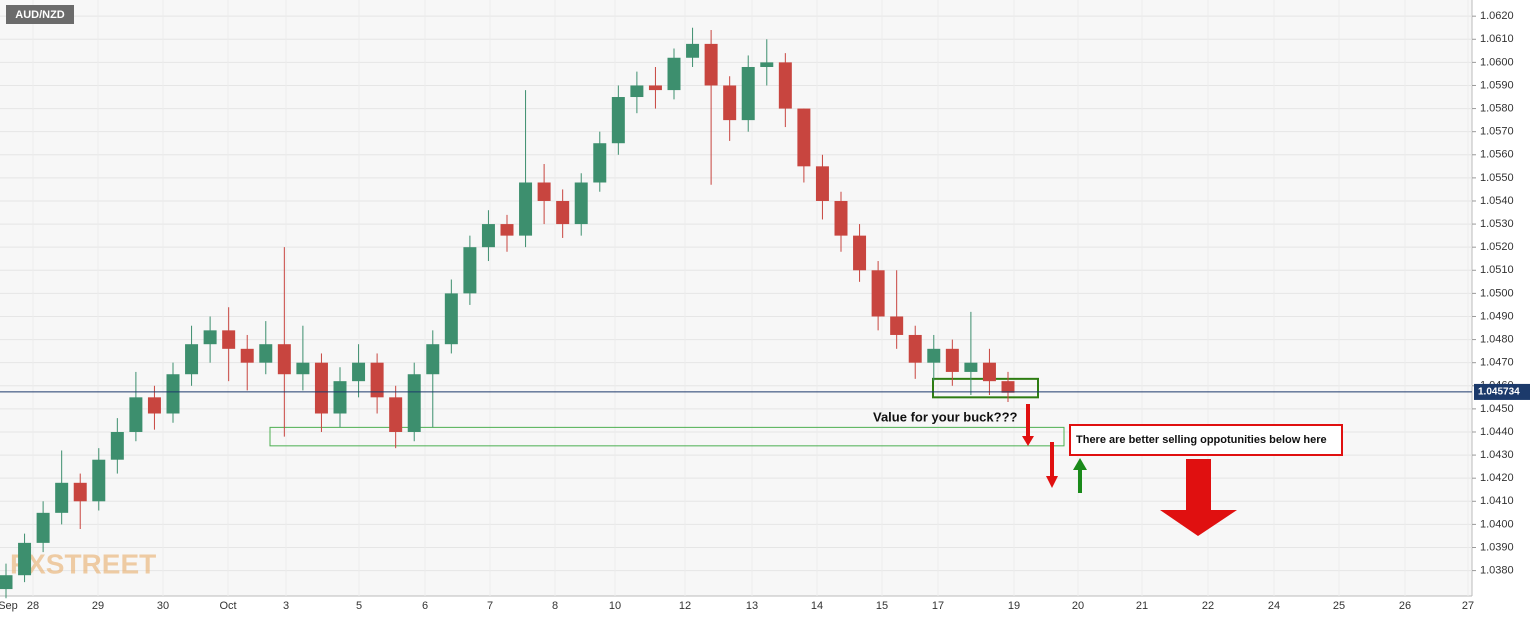 Image resolution: width=1536 pixels, height=618 pixels. I want to click on y-tick-label: 1.0520, so click(1497, 247).